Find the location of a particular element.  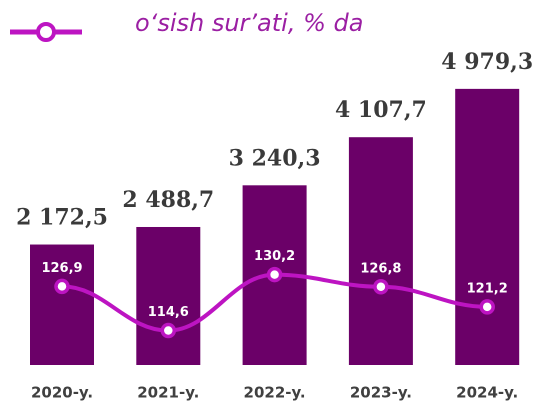

bar-value-label: 2 172,5 is located at coordinates (62, 218).